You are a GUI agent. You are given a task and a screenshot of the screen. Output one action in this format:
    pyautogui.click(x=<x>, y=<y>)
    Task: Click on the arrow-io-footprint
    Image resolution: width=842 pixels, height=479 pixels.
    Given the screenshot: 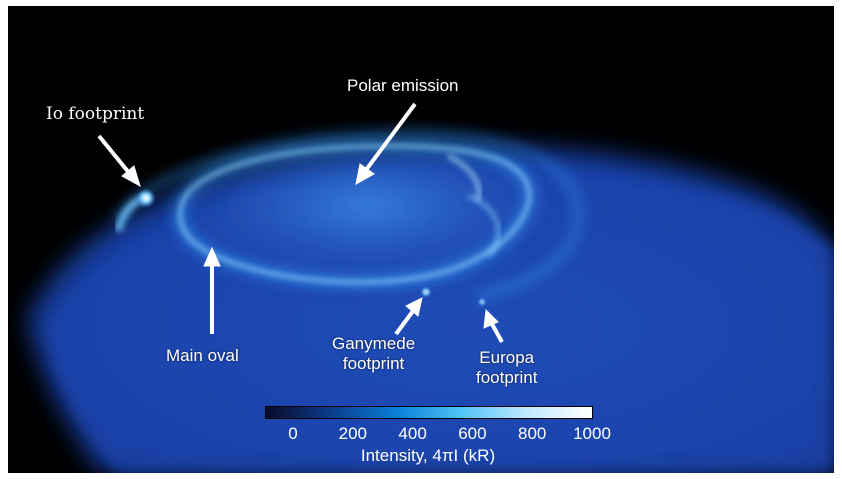 What is the action you would take?
    pyautogui.click(x=119, y=161)
    